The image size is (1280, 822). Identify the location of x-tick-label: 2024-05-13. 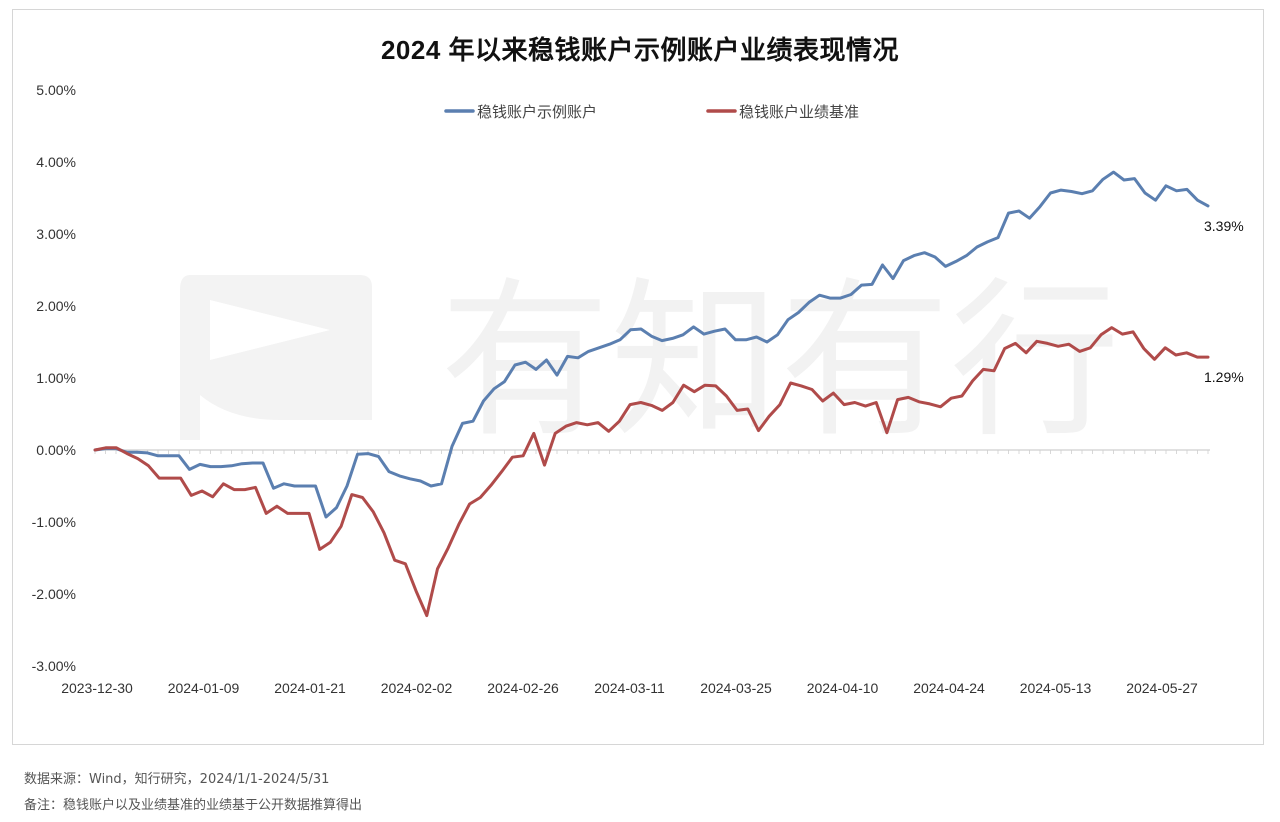
(1056, 688).